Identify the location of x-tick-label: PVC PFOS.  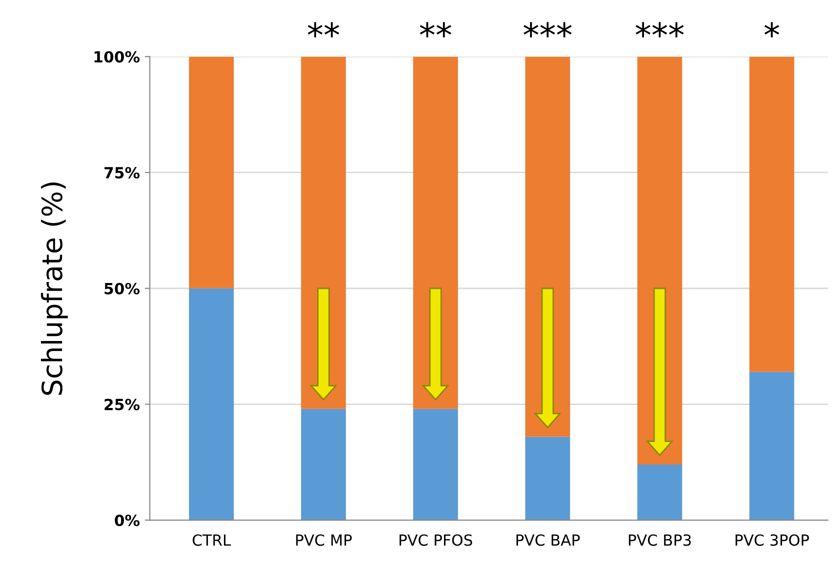
(436, 540).